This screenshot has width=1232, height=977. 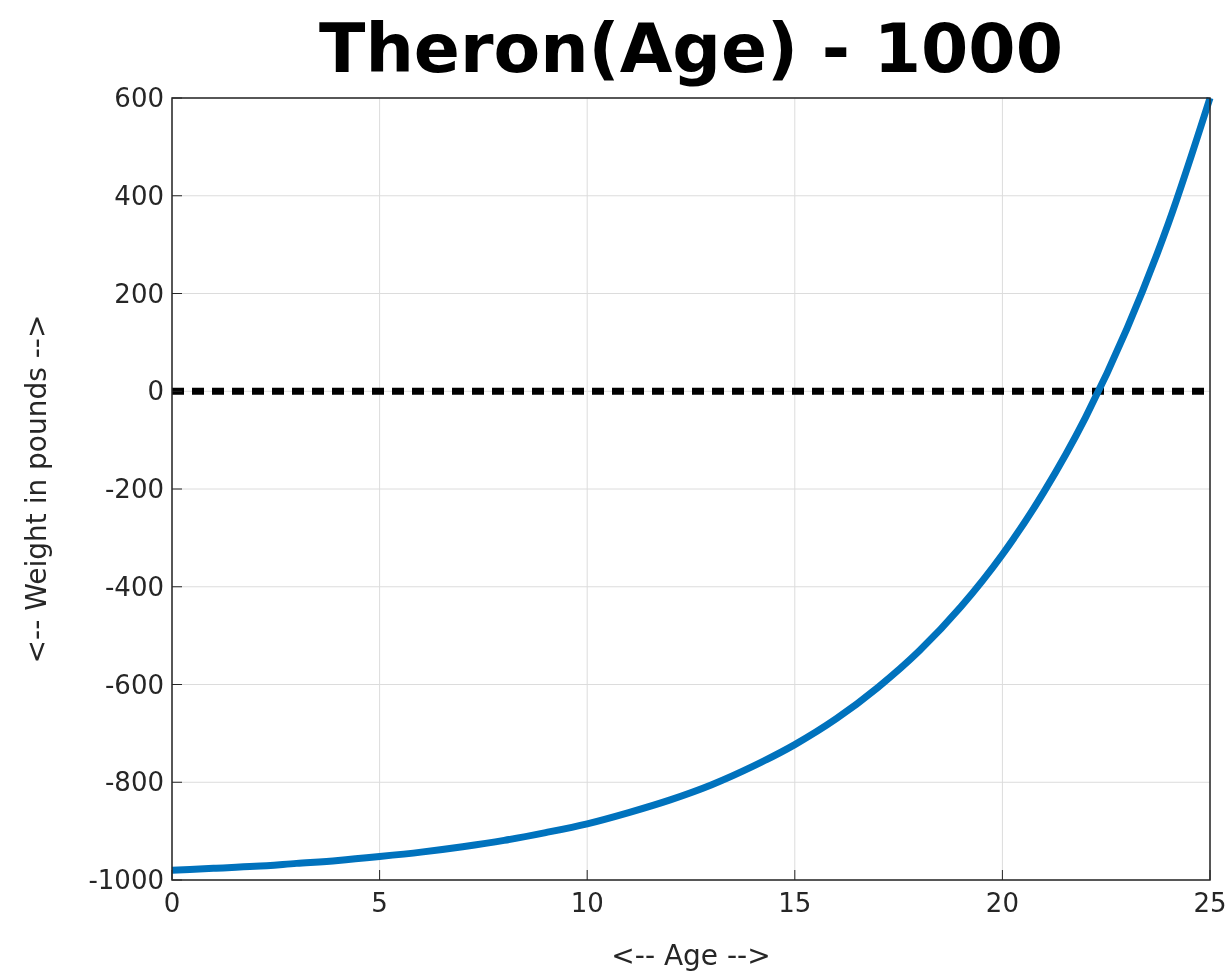 I want to click on y-tick-label: 0, so click(x=155, y=391).